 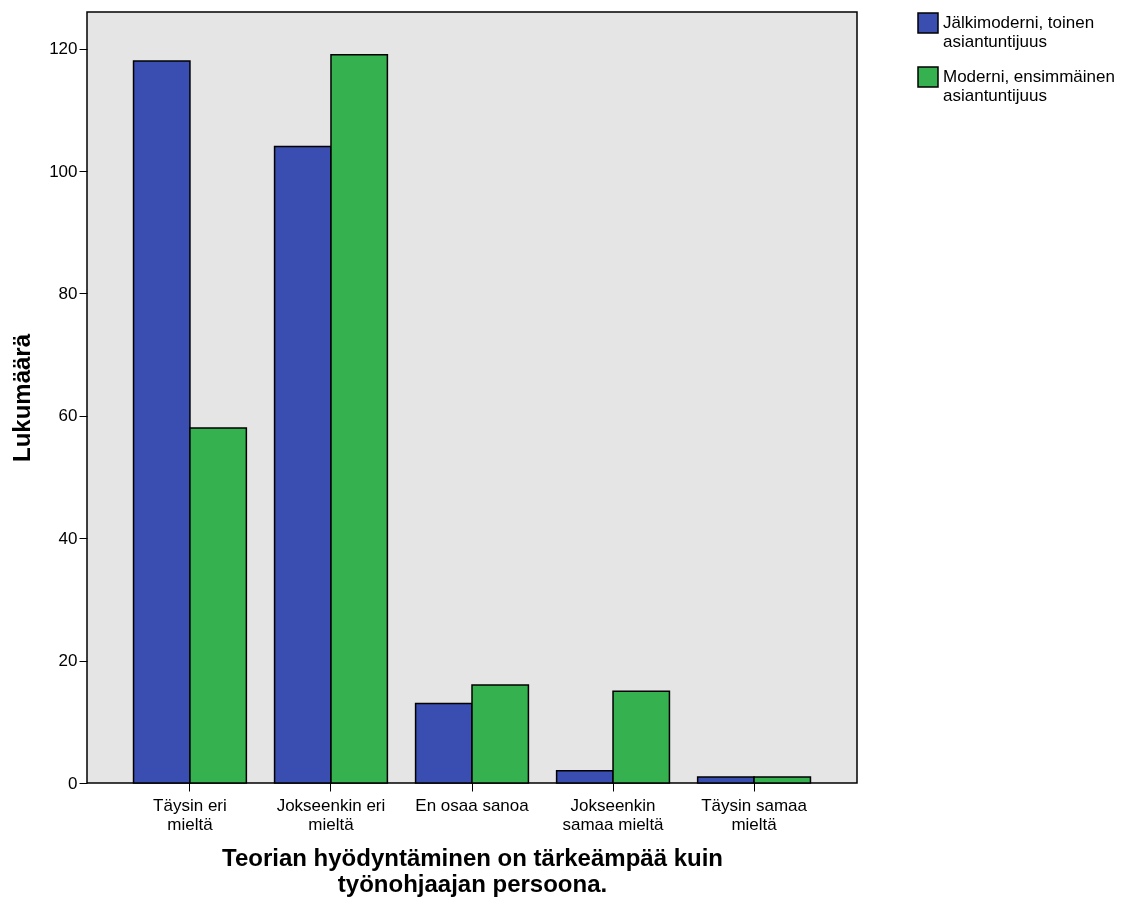 What do you see at coordinates (331, 814) in the screenshot?
I see `x-tick-label: Jokseenkin eri mieltä` at bounding box center [331, 814].